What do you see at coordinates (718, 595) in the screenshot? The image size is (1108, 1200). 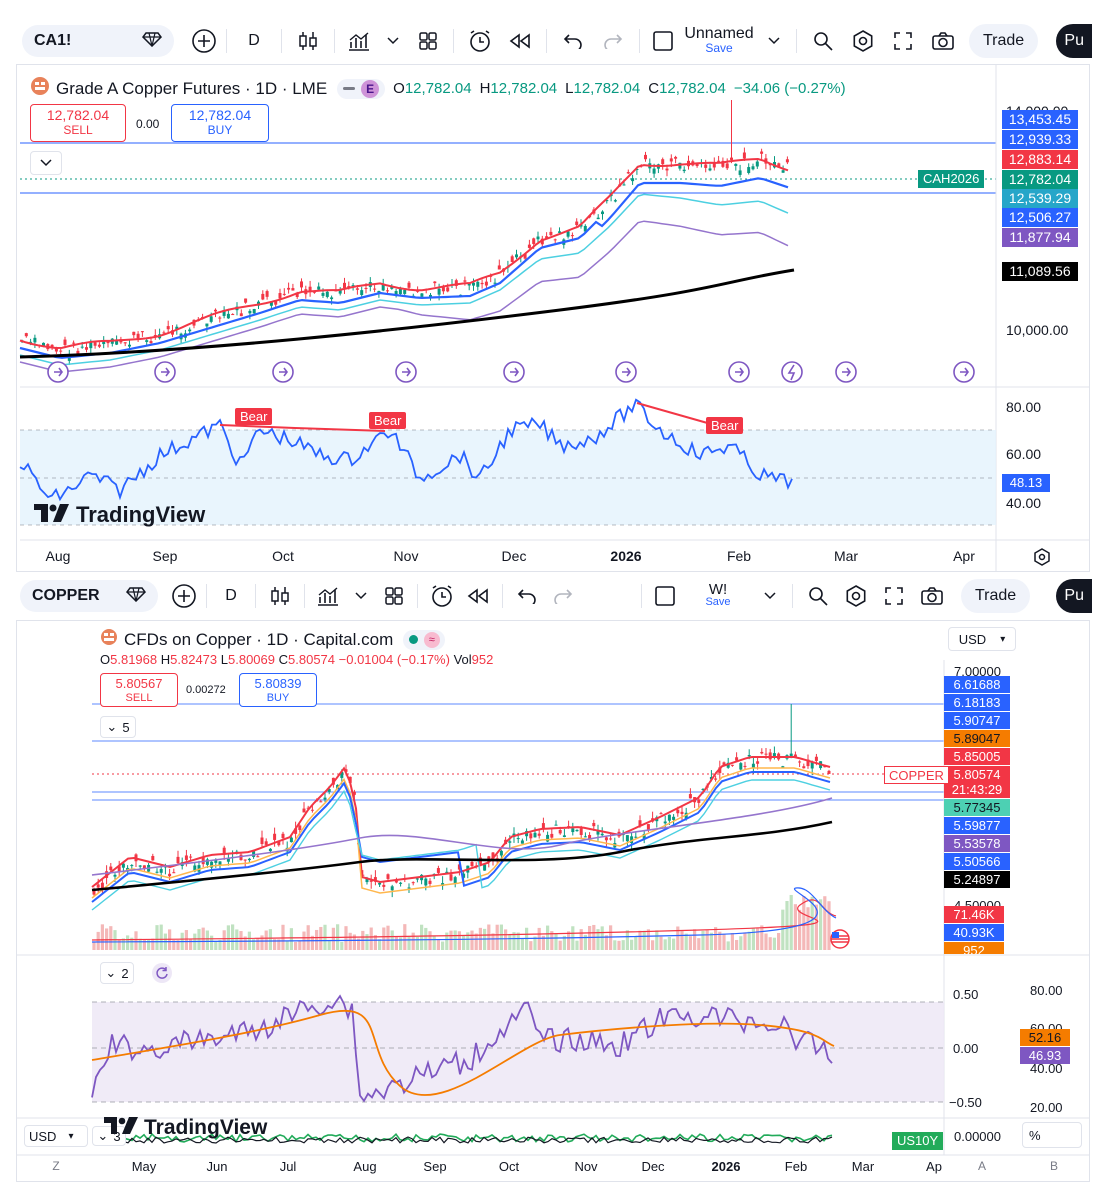 I see `layout-name: W! Save` at bounding box center [718, 595].